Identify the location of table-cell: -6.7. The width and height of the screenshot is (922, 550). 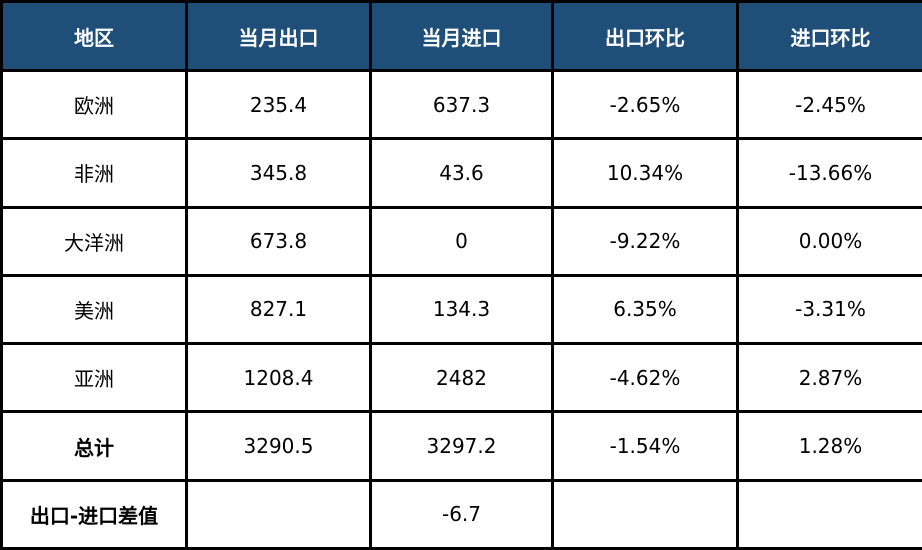
(461, 514).